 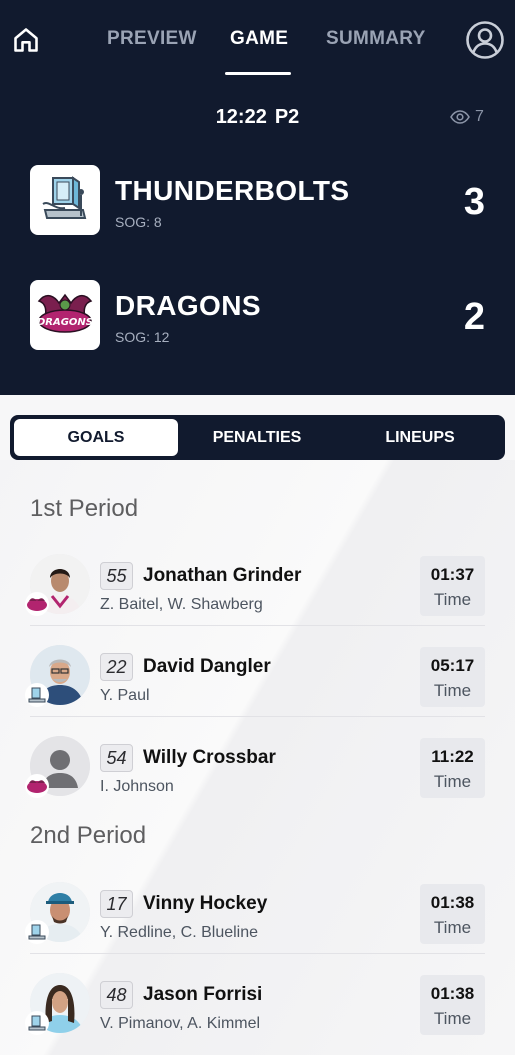 I want to click on goal-time-value: 11:22, so click(x=452, y=756).